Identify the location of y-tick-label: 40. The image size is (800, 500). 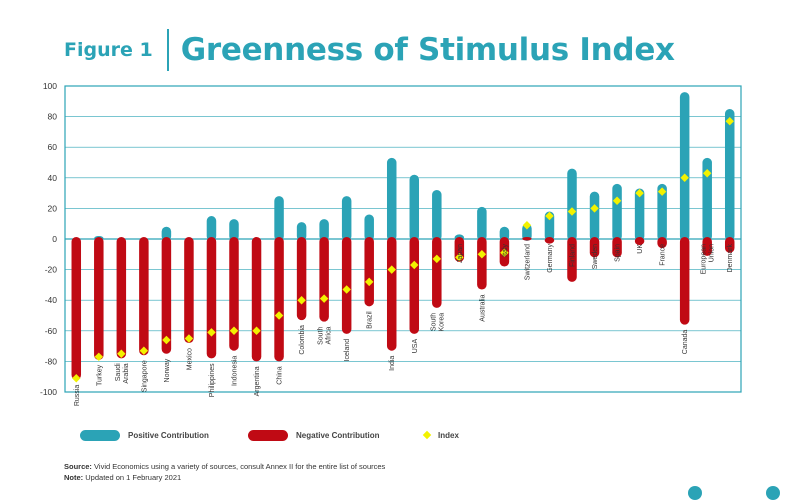
(53, 178).